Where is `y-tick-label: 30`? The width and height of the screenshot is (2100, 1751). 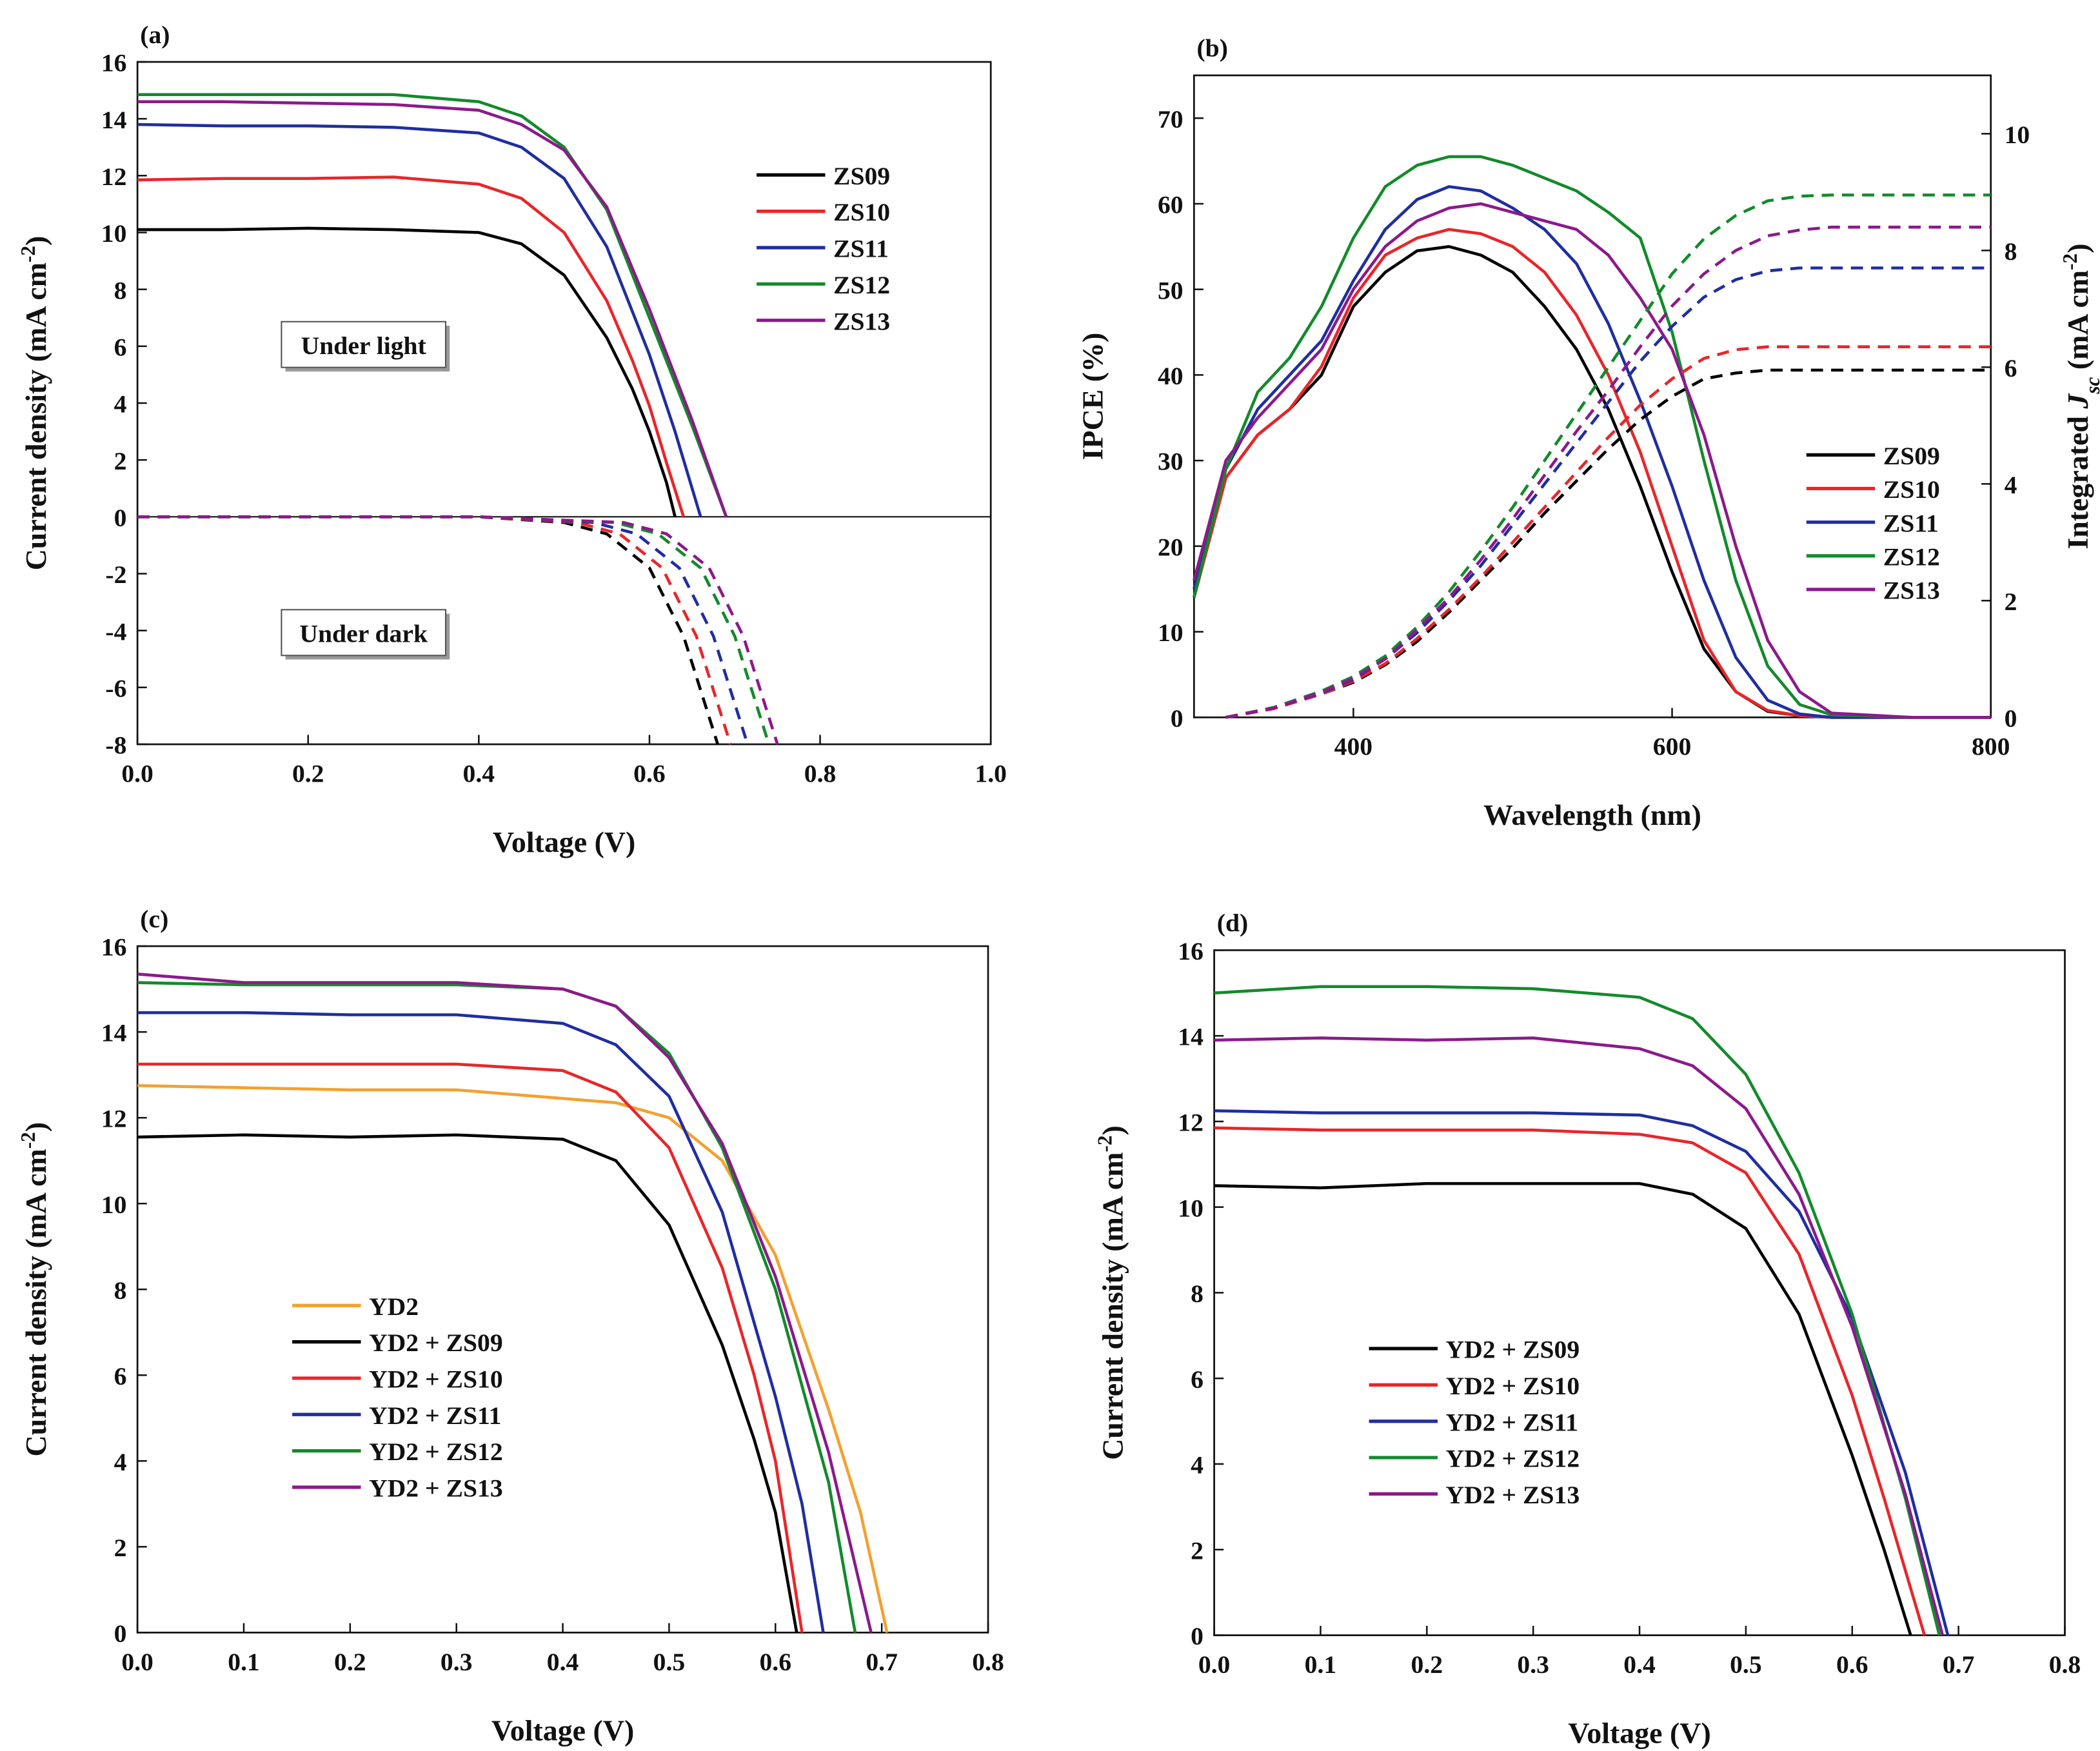
y-tick-label: 30 is located at coordinates (1171, 462).